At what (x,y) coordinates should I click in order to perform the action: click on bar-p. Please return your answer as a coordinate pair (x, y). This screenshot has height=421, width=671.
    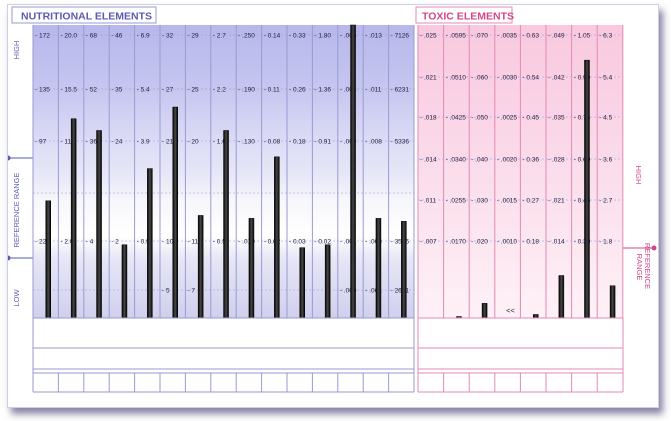
    Looking at the image, I should click on (200, 267).